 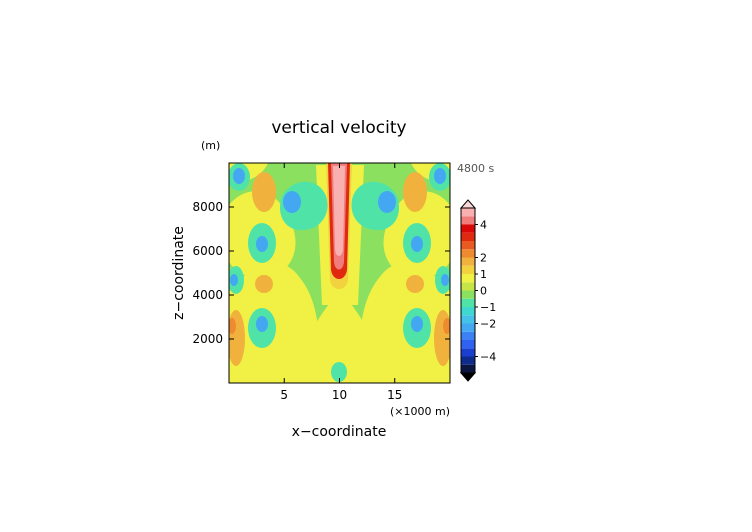 I want to click on colorbar-tick-label: −2, so click(x=488, y=324).